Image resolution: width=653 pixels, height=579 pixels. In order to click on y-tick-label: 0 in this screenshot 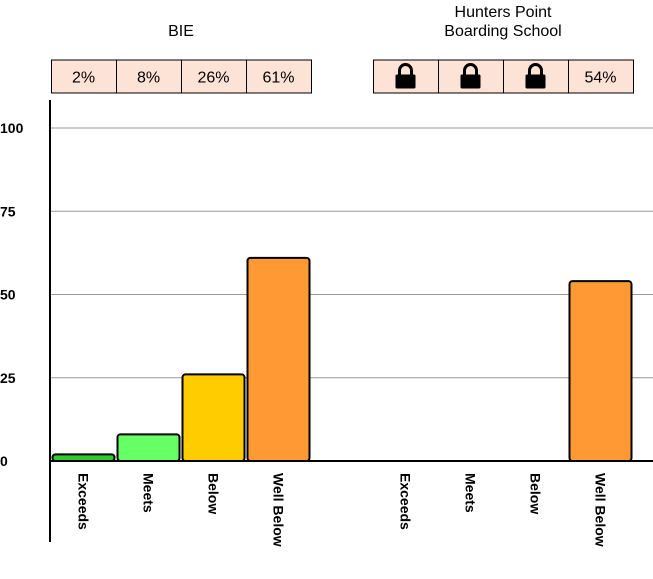, I will do `click(4, 461)`.